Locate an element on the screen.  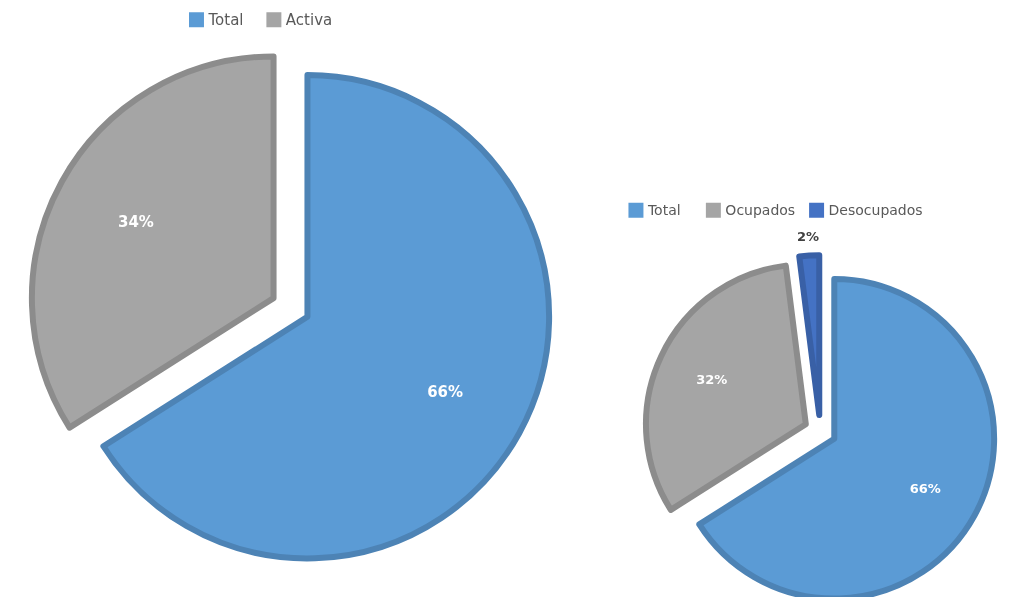
data-label: 34% is located at coordinates (135, 222).